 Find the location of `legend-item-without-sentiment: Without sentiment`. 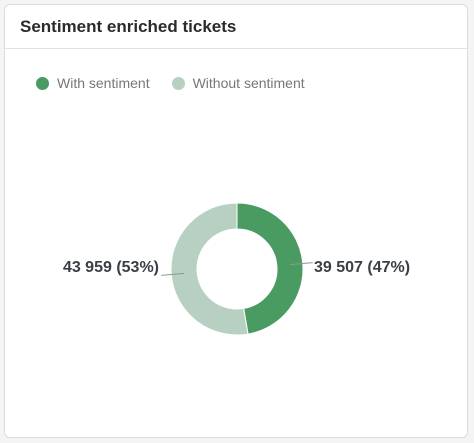

legend-item-without-sentiment: Without sentiment is located at coordinates (238, 83).